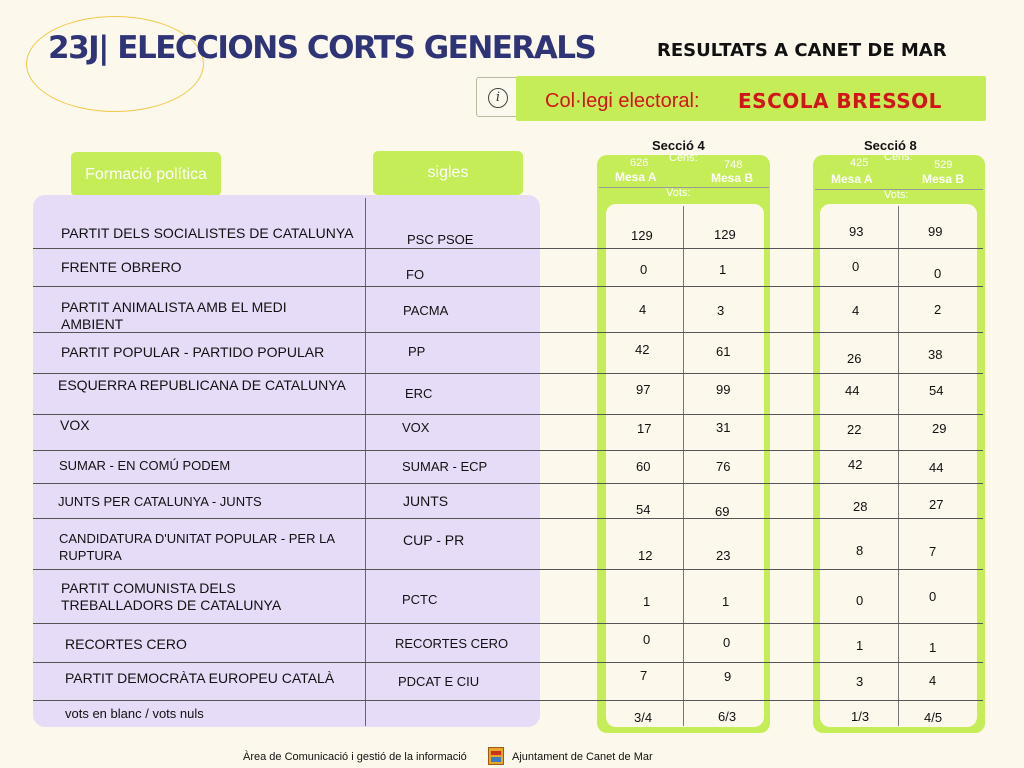 The height and width of the screenshot is (768, 1024). Describe the element at coordinates (322, 48) in the screenshot. I see `page-title: 23J| ELECCIONS CORTS GENERALS` at that location.